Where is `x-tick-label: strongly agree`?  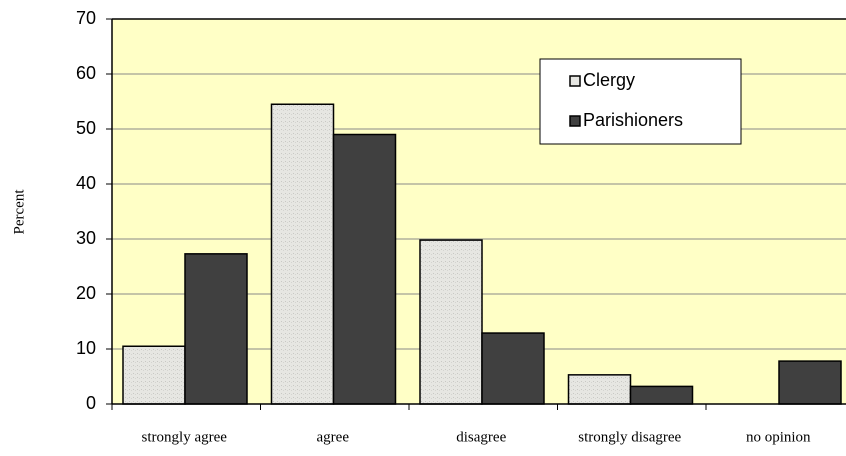
x-tick-label: strongly agree is located at coordinates (185, 437).